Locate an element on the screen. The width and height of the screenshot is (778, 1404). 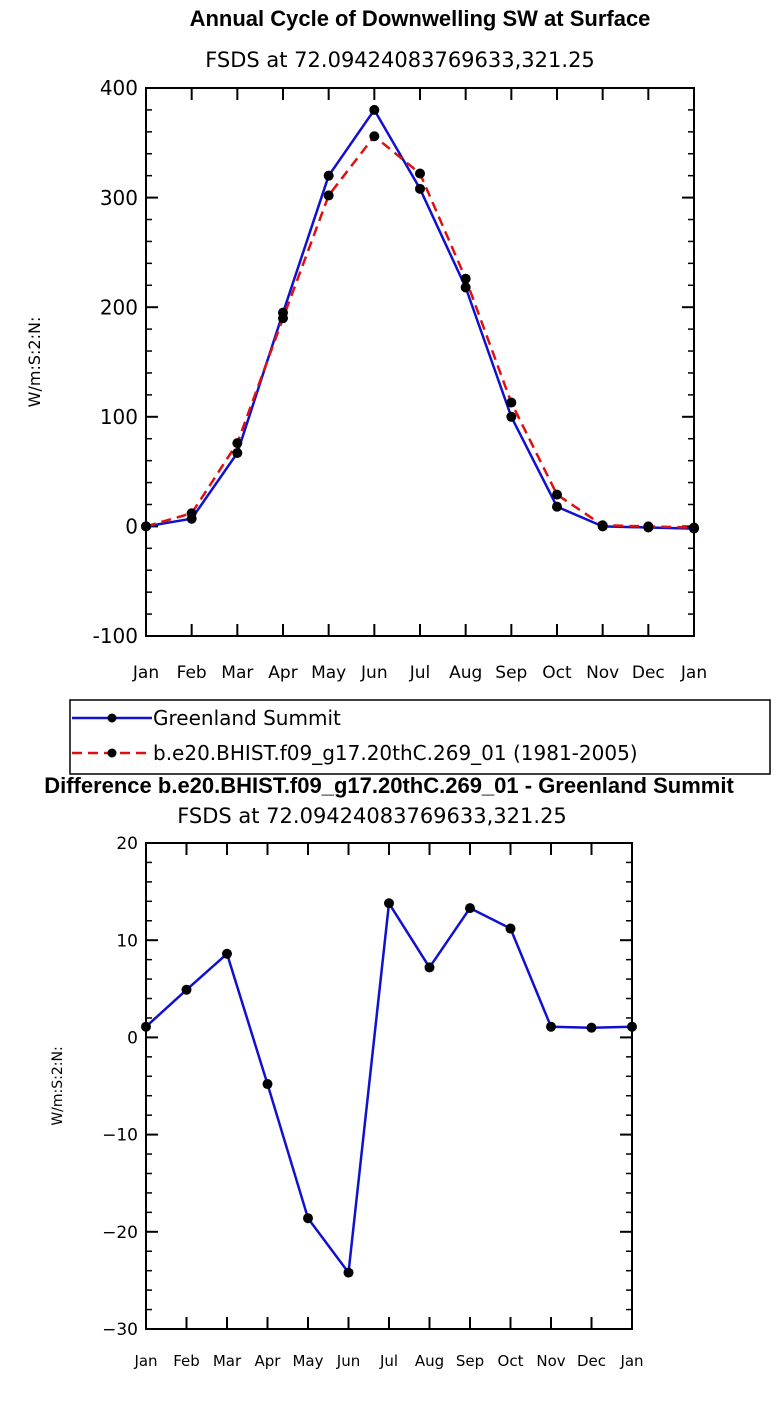
y-tick-label: 200 is located at coordinates (119, 307).